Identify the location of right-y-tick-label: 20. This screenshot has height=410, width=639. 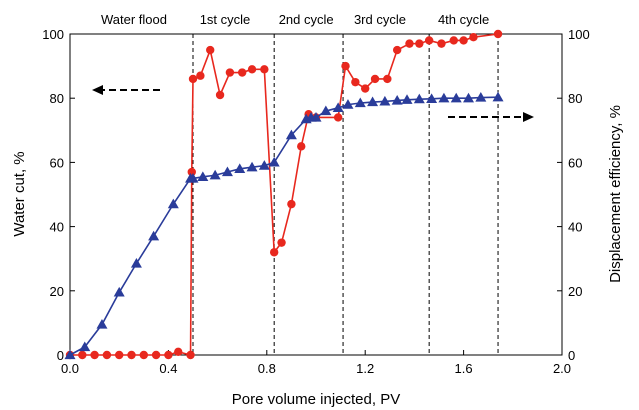
(575, 291).